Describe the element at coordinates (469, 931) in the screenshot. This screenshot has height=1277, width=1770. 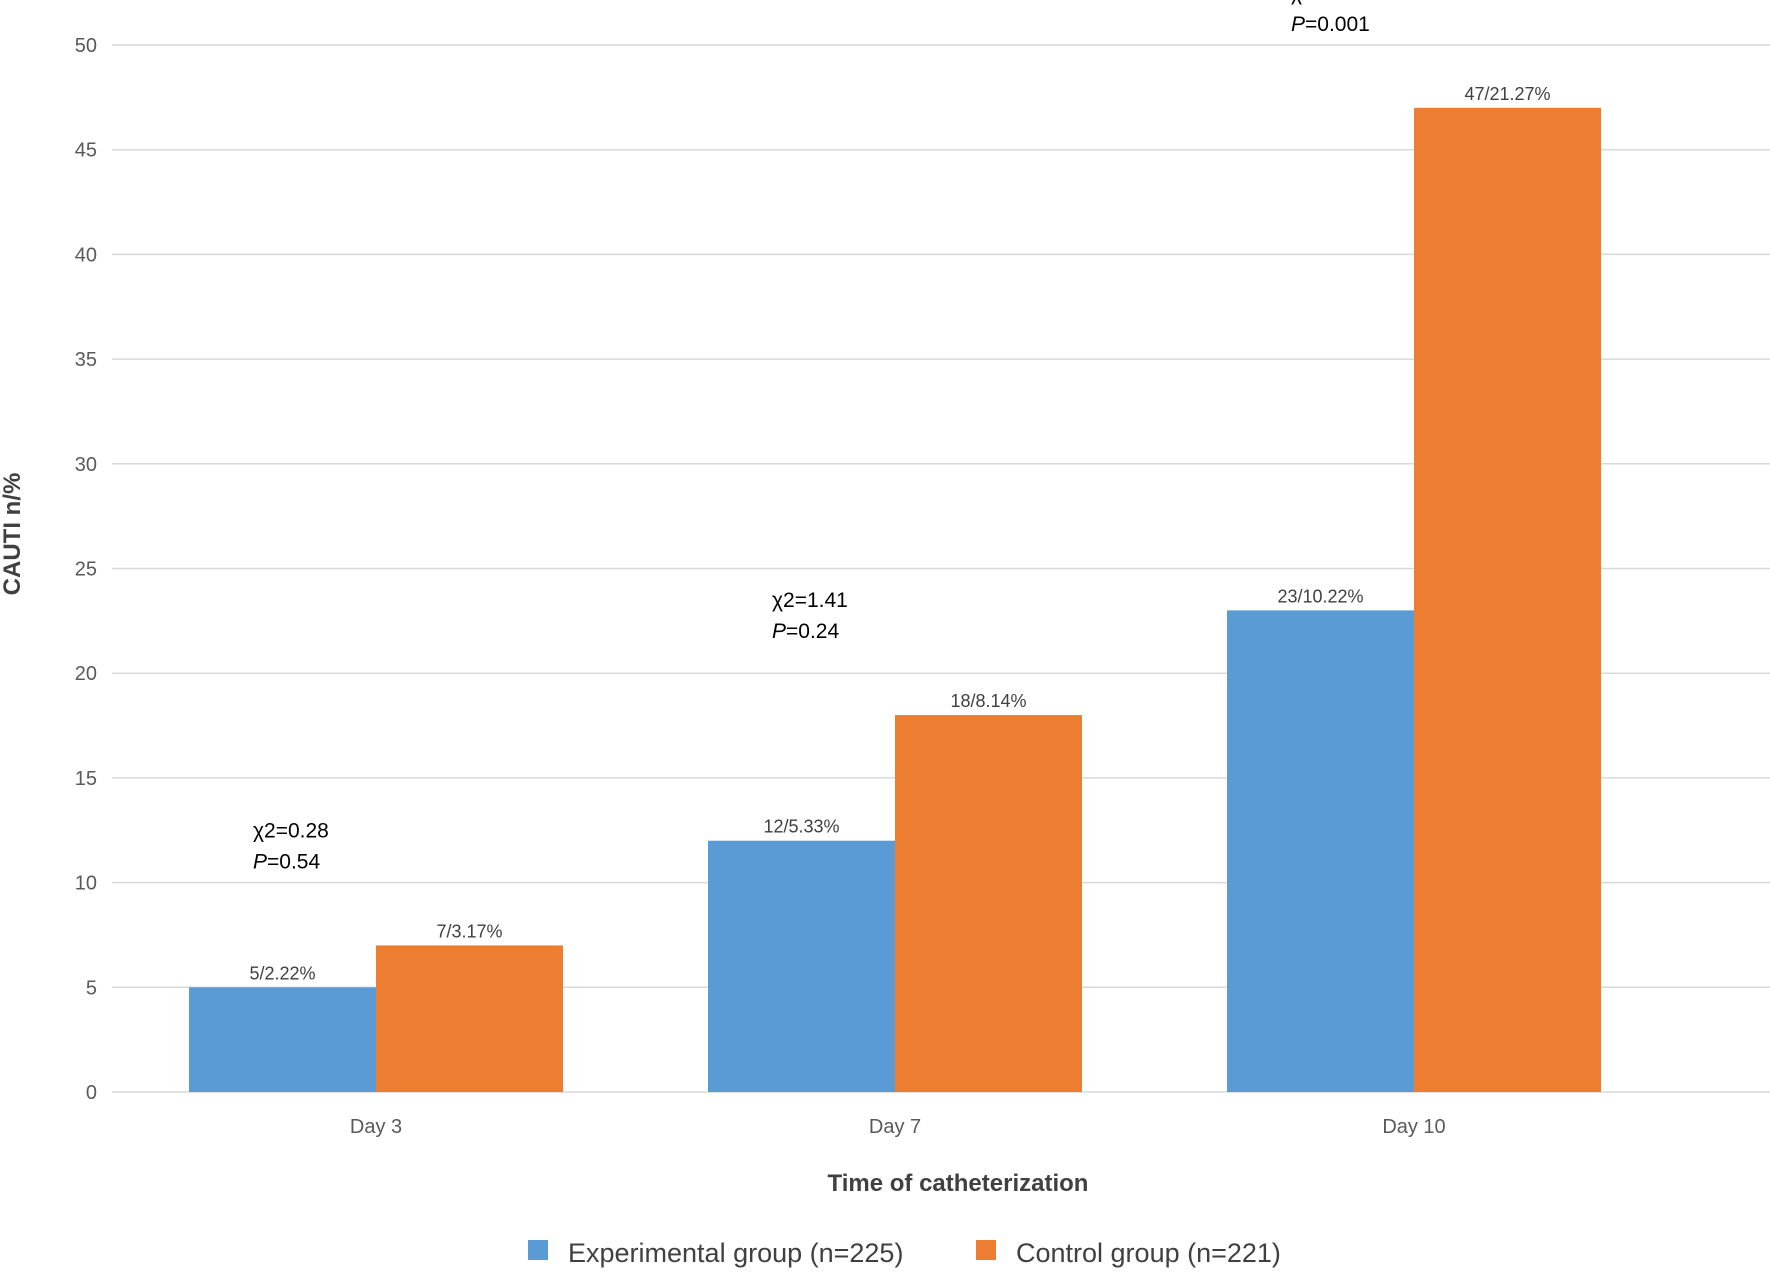
I see `data-label: 7/3.17%` at that location.